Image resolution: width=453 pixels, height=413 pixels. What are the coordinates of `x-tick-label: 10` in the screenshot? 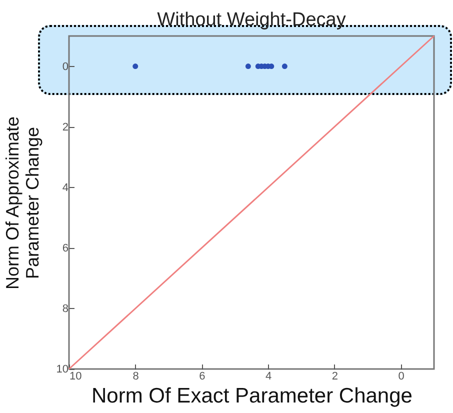 It's located at (76, 376).